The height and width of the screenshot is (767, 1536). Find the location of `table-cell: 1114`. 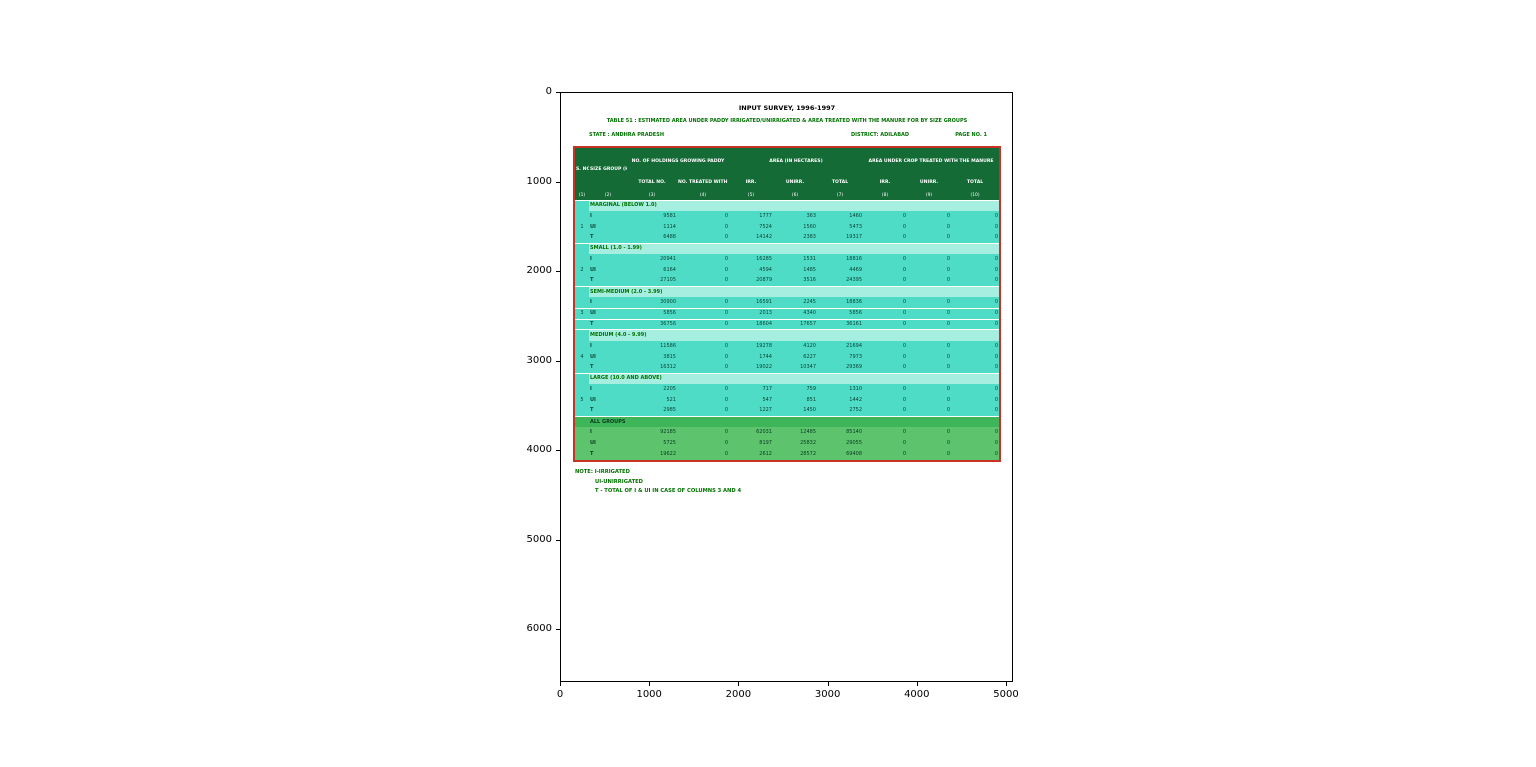

table-cell: 1114 is located at coordinates (652, 227).